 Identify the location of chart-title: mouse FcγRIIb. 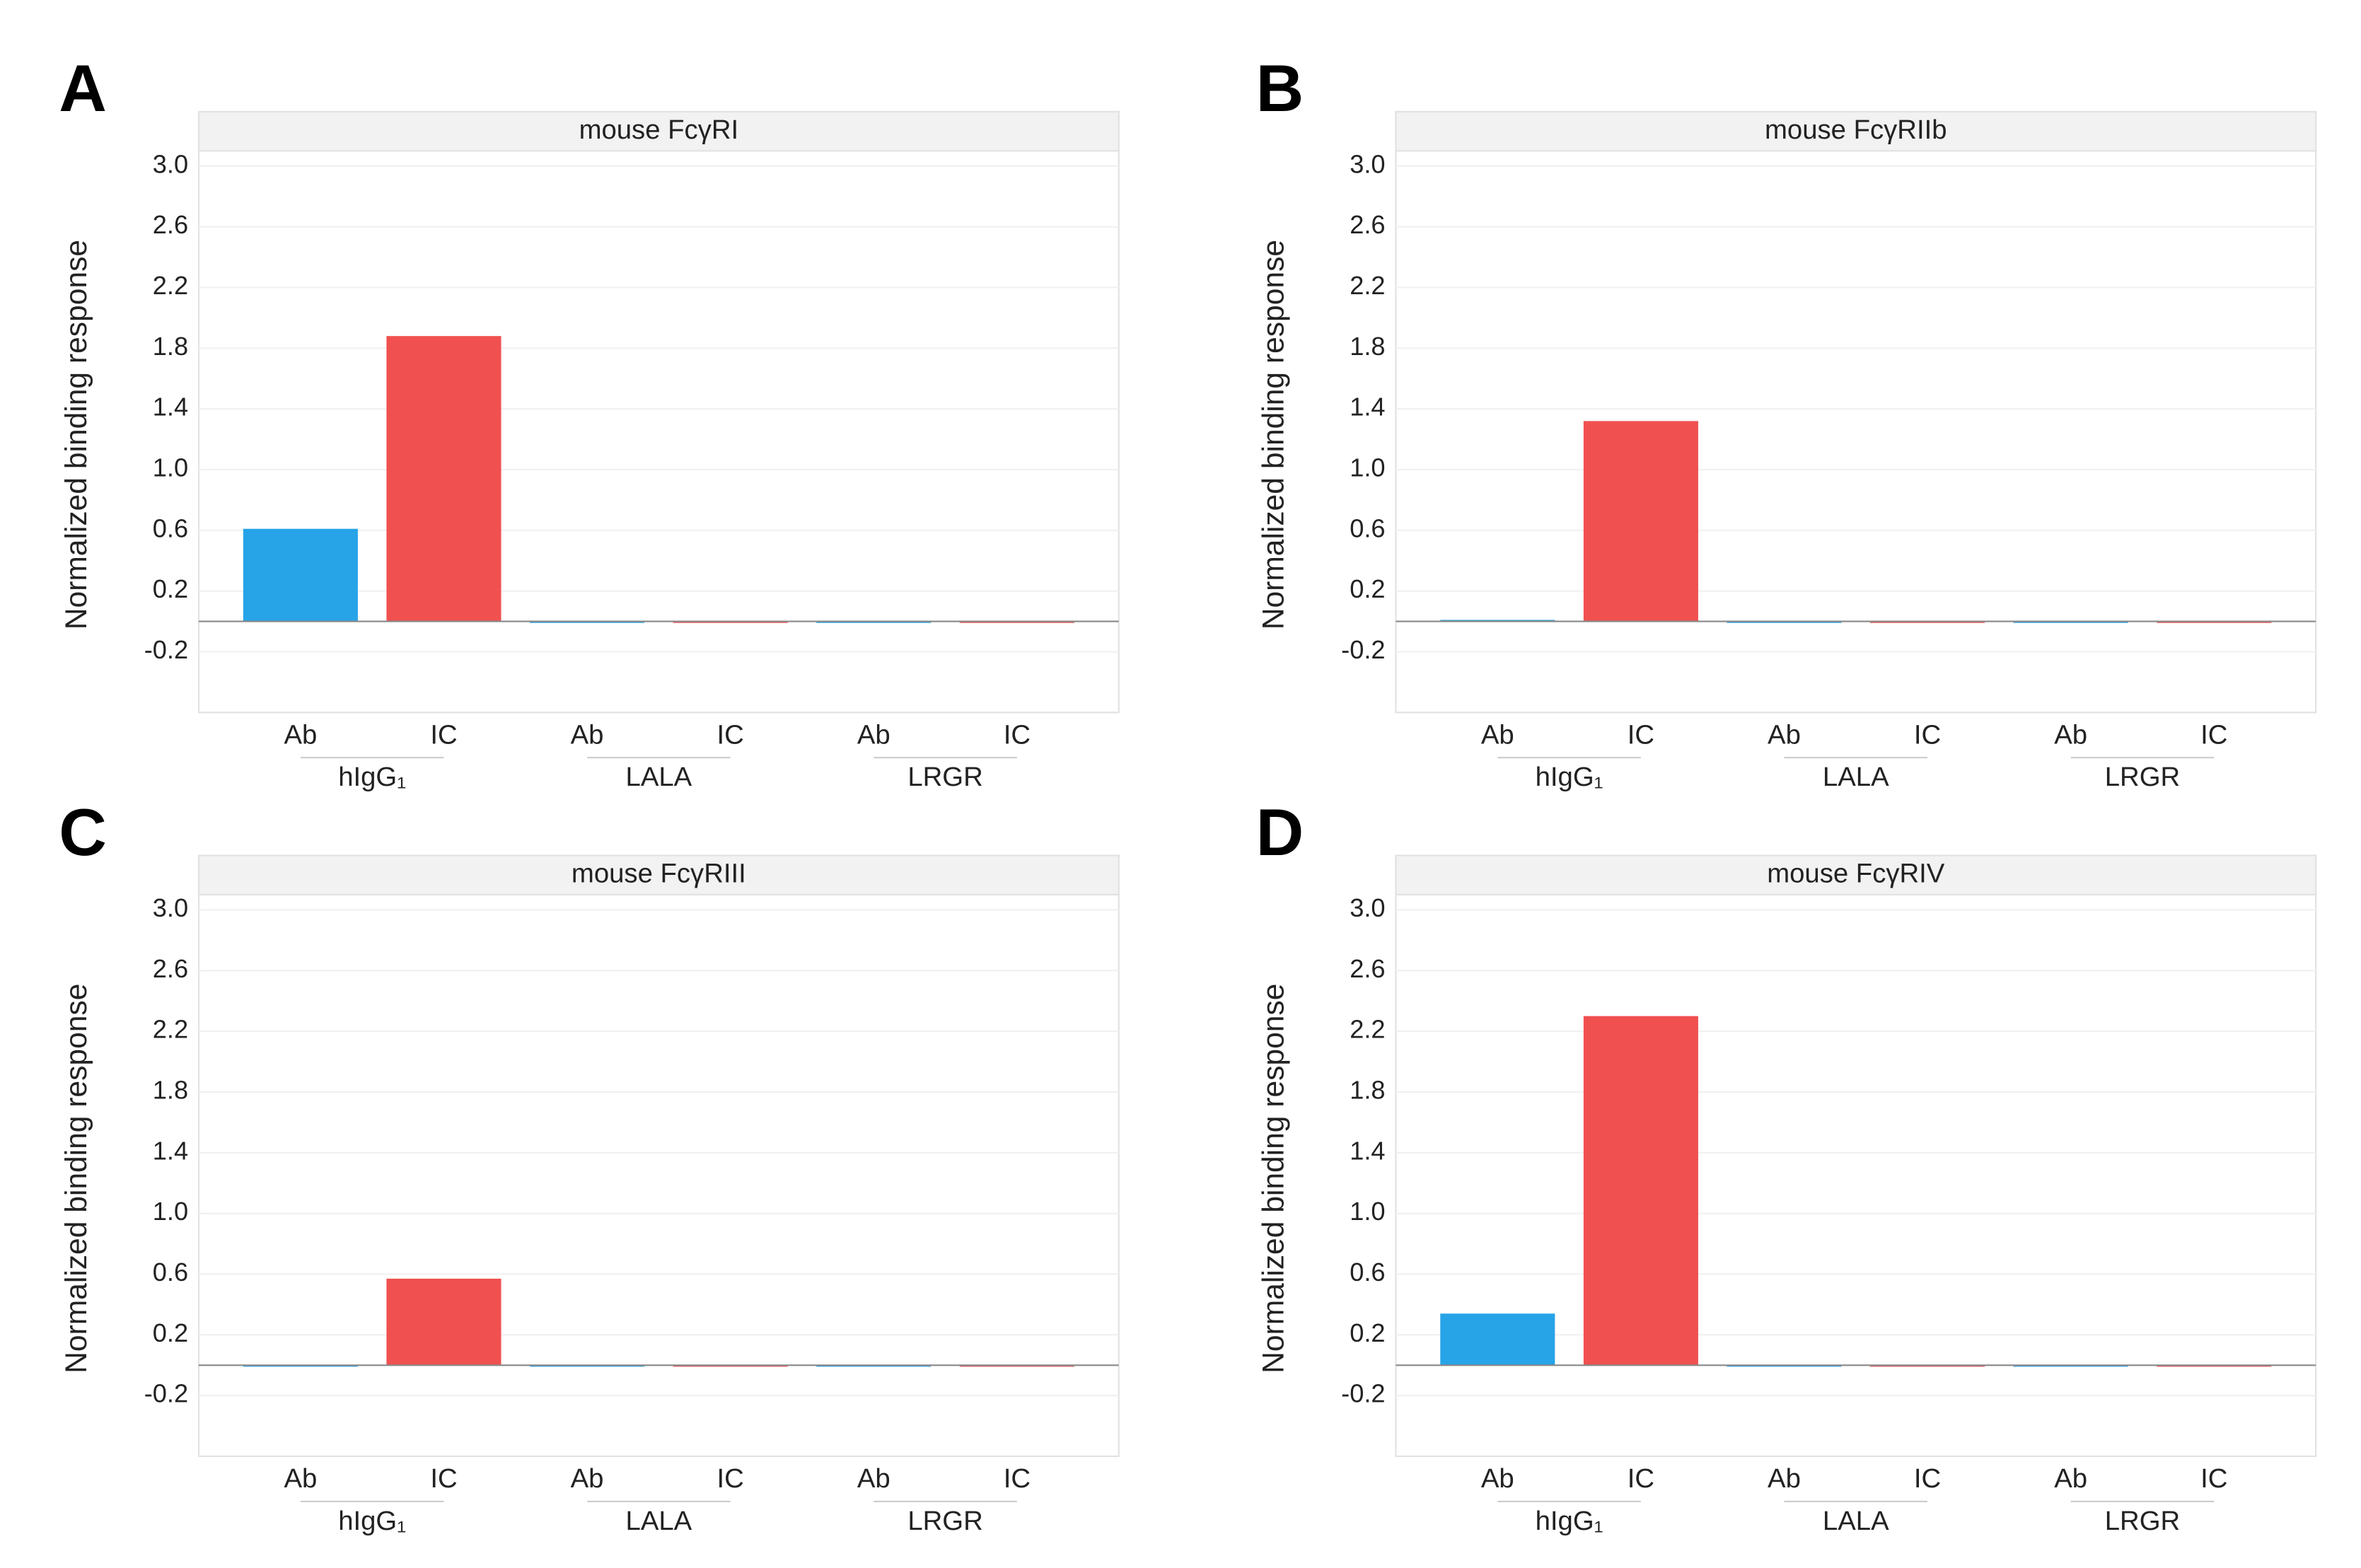
(1856, 130).